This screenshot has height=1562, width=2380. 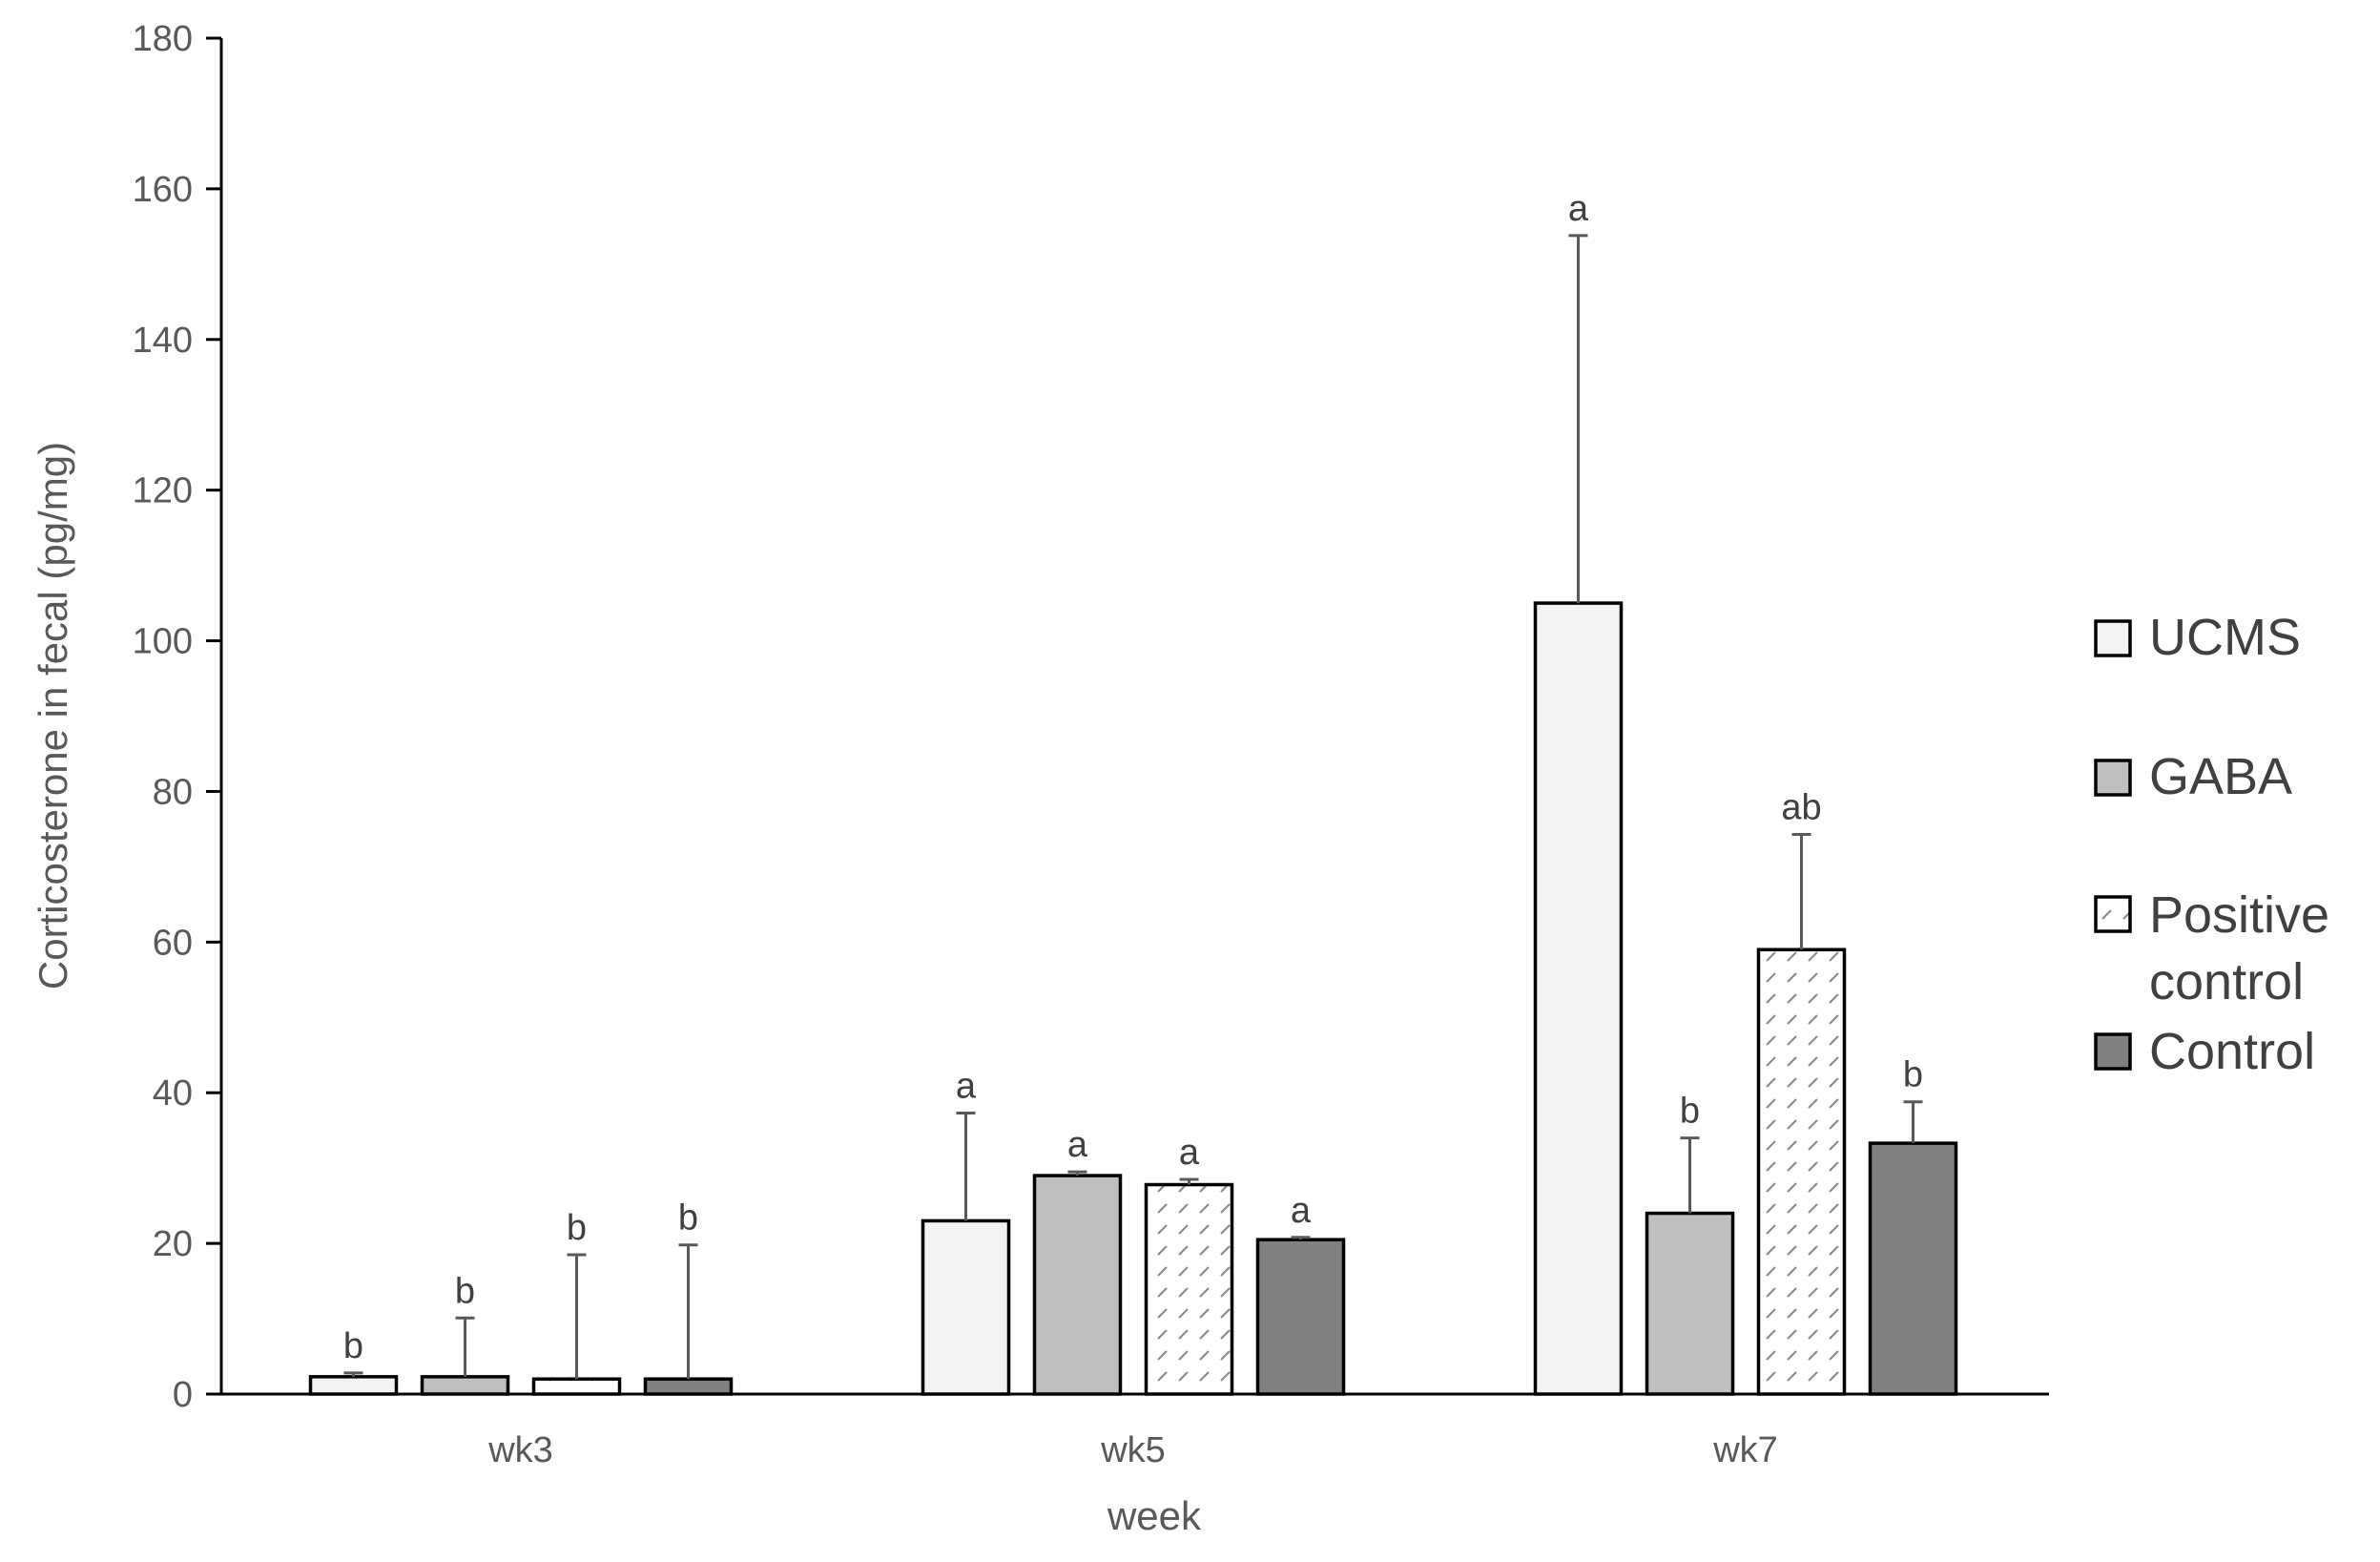 I want to click on bar-control-wk3, so click(x=688, y=1386).